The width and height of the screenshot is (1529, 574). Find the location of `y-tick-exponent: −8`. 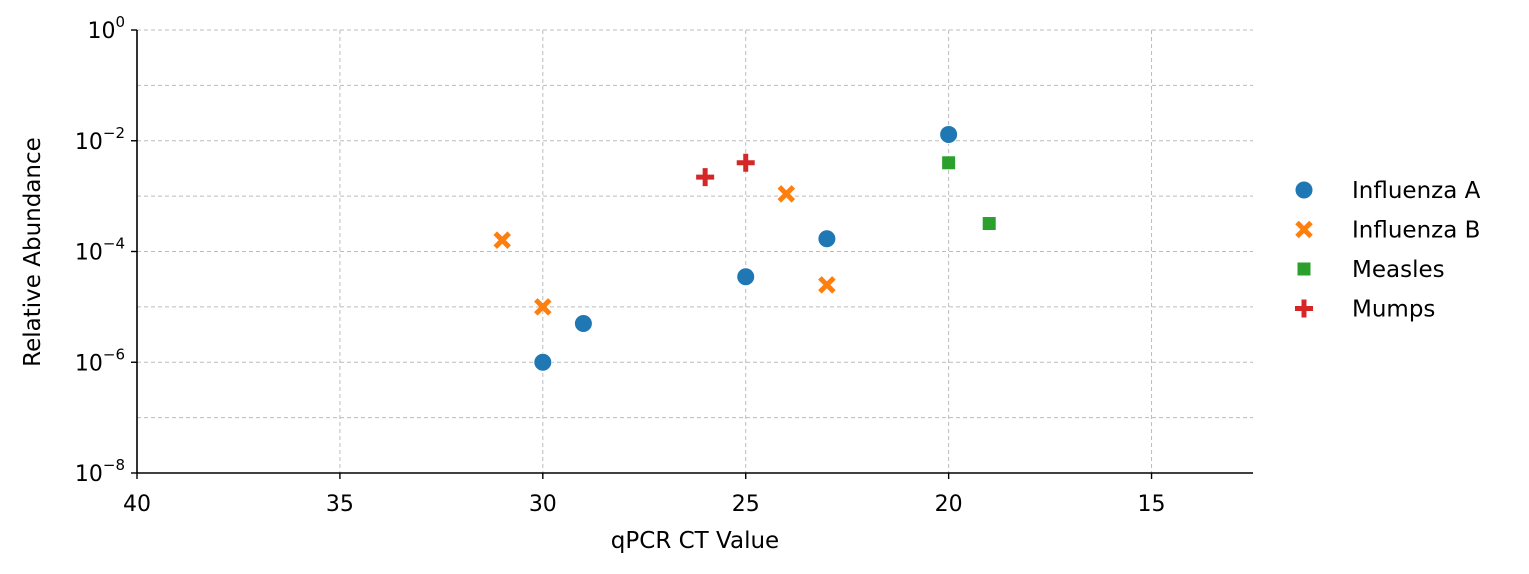

y-tick-exponent: −8 is located at coordinates (114, 465).